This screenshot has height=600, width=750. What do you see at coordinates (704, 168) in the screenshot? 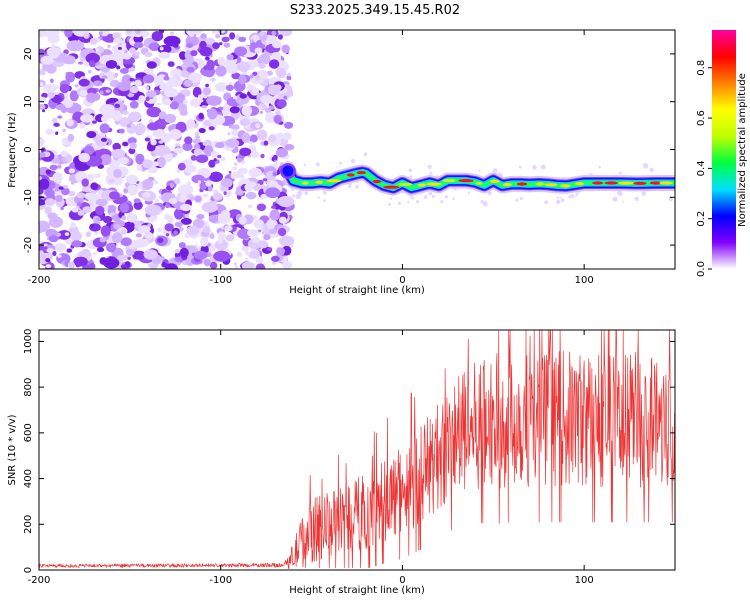
I see `colorbar-ticks: 0.0 0.2 0.4 0.6 0.8` at bounding box center [704, 168].